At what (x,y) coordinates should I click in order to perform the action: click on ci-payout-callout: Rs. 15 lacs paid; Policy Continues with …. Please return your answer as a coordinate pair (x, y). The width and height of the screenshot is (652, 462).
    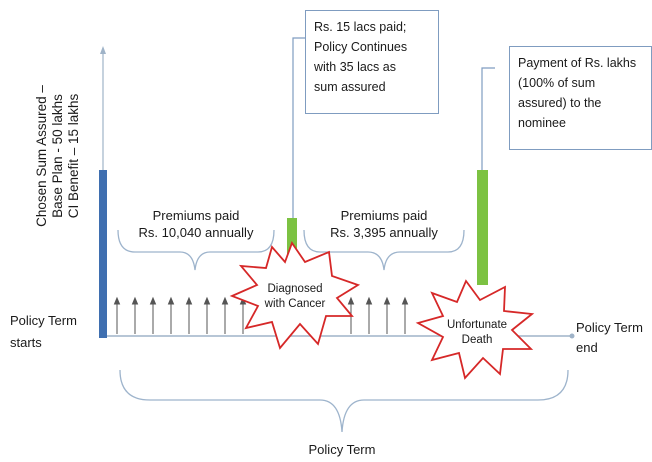
    Looking at the image, I should click on (372, 62).